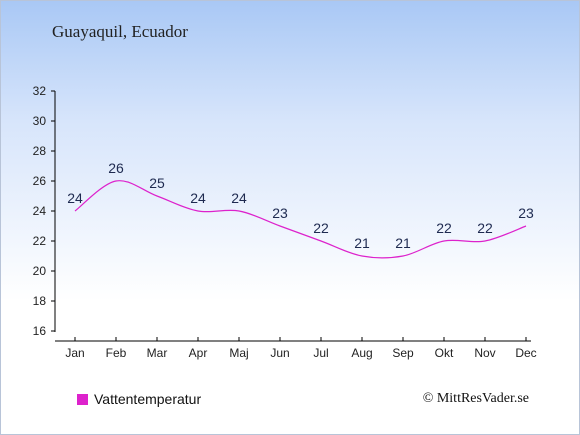 Image resolution: width=580 pixels, height=435 pixels. I want to click on x-tick-label: Okt, so click(444, 353).